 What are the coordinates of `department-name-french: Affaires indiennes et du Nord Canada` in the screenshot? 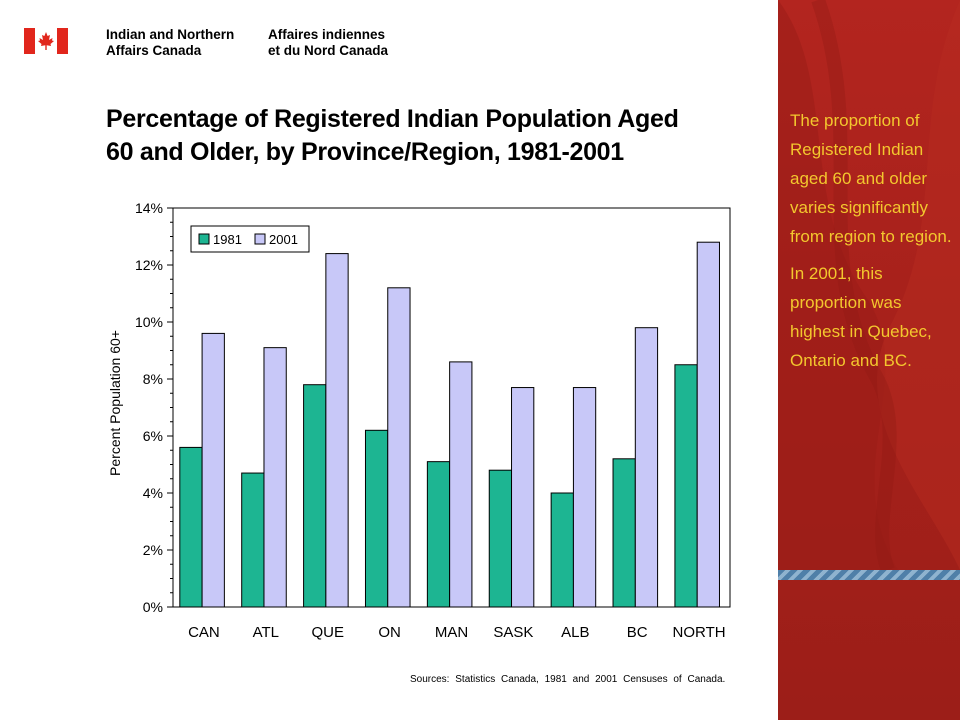 It's located at (328, 43).